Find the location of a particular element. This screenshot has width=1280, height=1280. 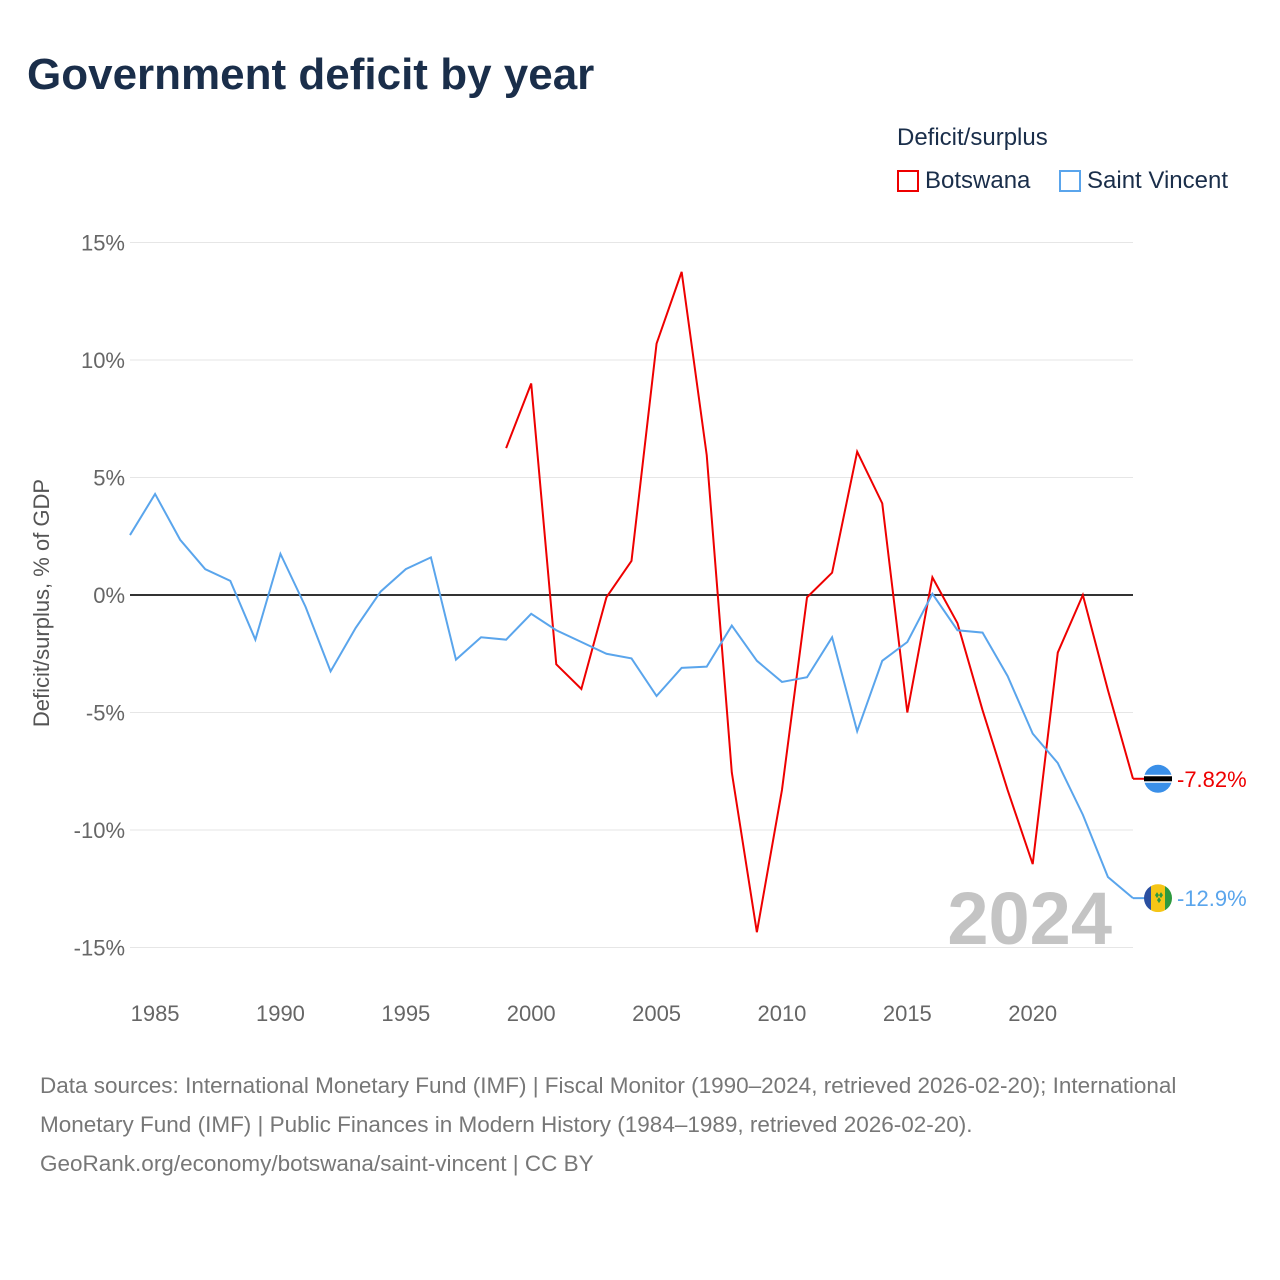

end-value-label: -7.82% is located at coordinates (1212, 779).